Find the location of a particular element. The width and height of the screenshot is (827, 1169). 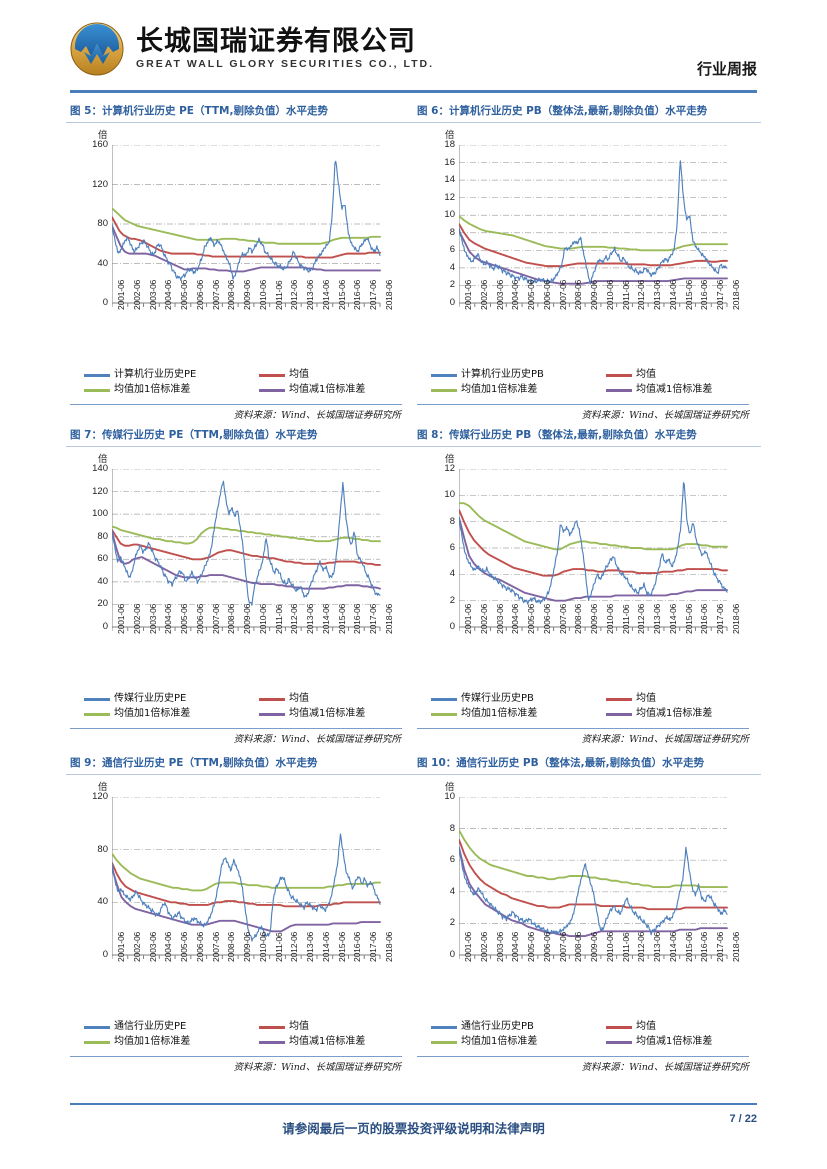

line-chart-svg-fig5 is located at coordinates (248, 229).